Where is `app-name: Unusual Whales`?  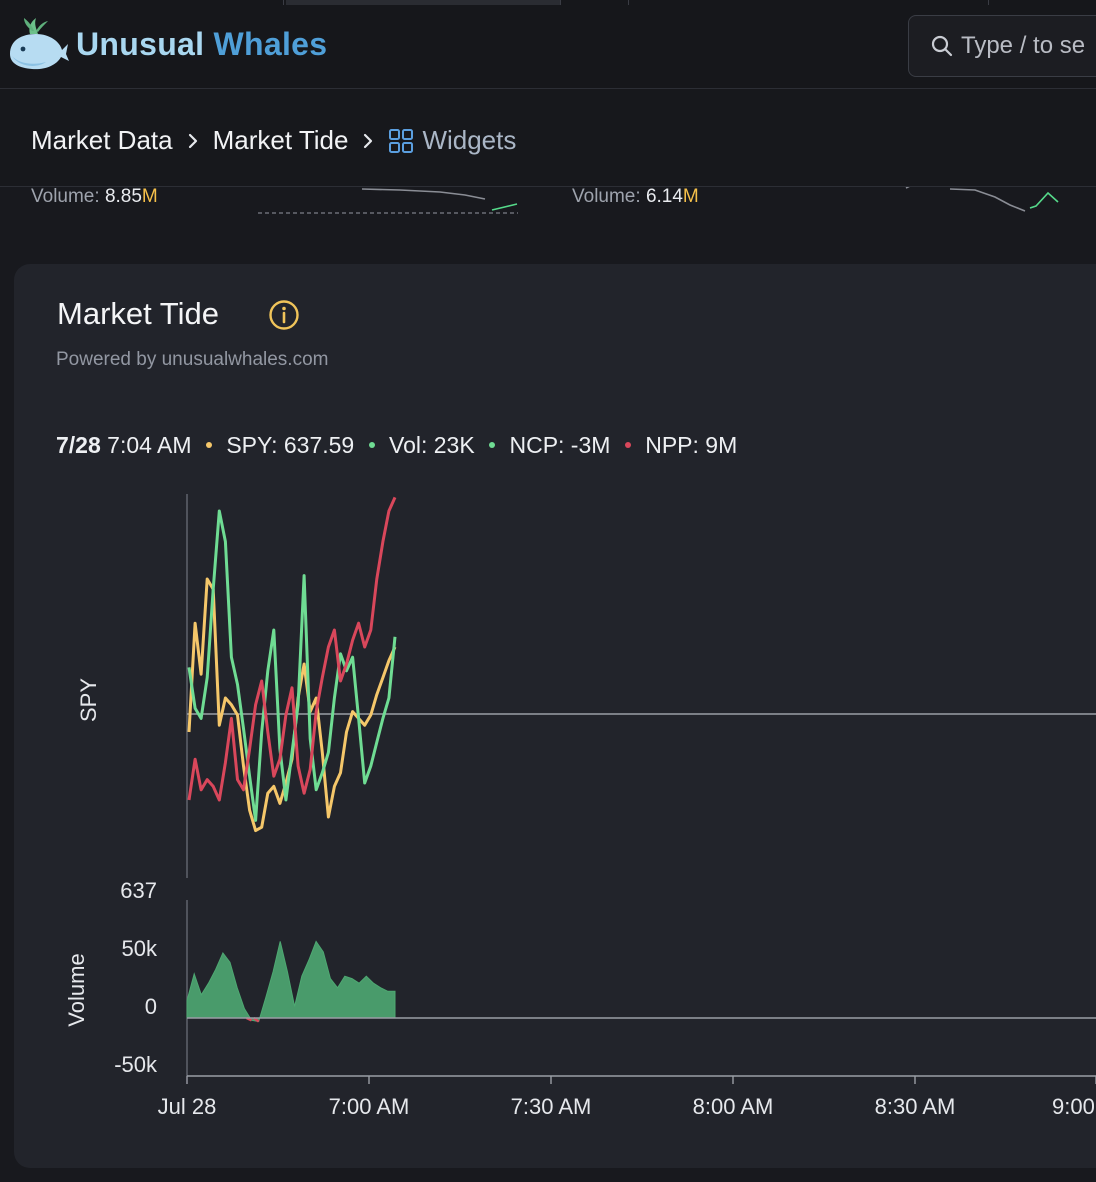
app-name: Unusual Whales is located at coordinates (201, 44).